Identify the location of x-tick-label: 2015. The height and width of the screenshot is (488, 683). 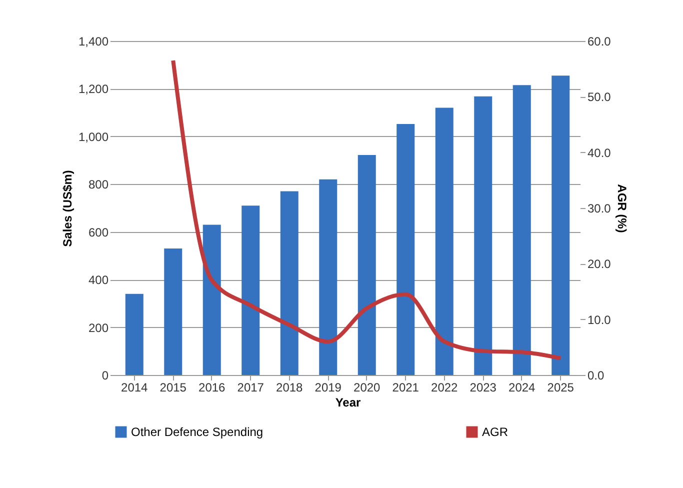
(173, 387).